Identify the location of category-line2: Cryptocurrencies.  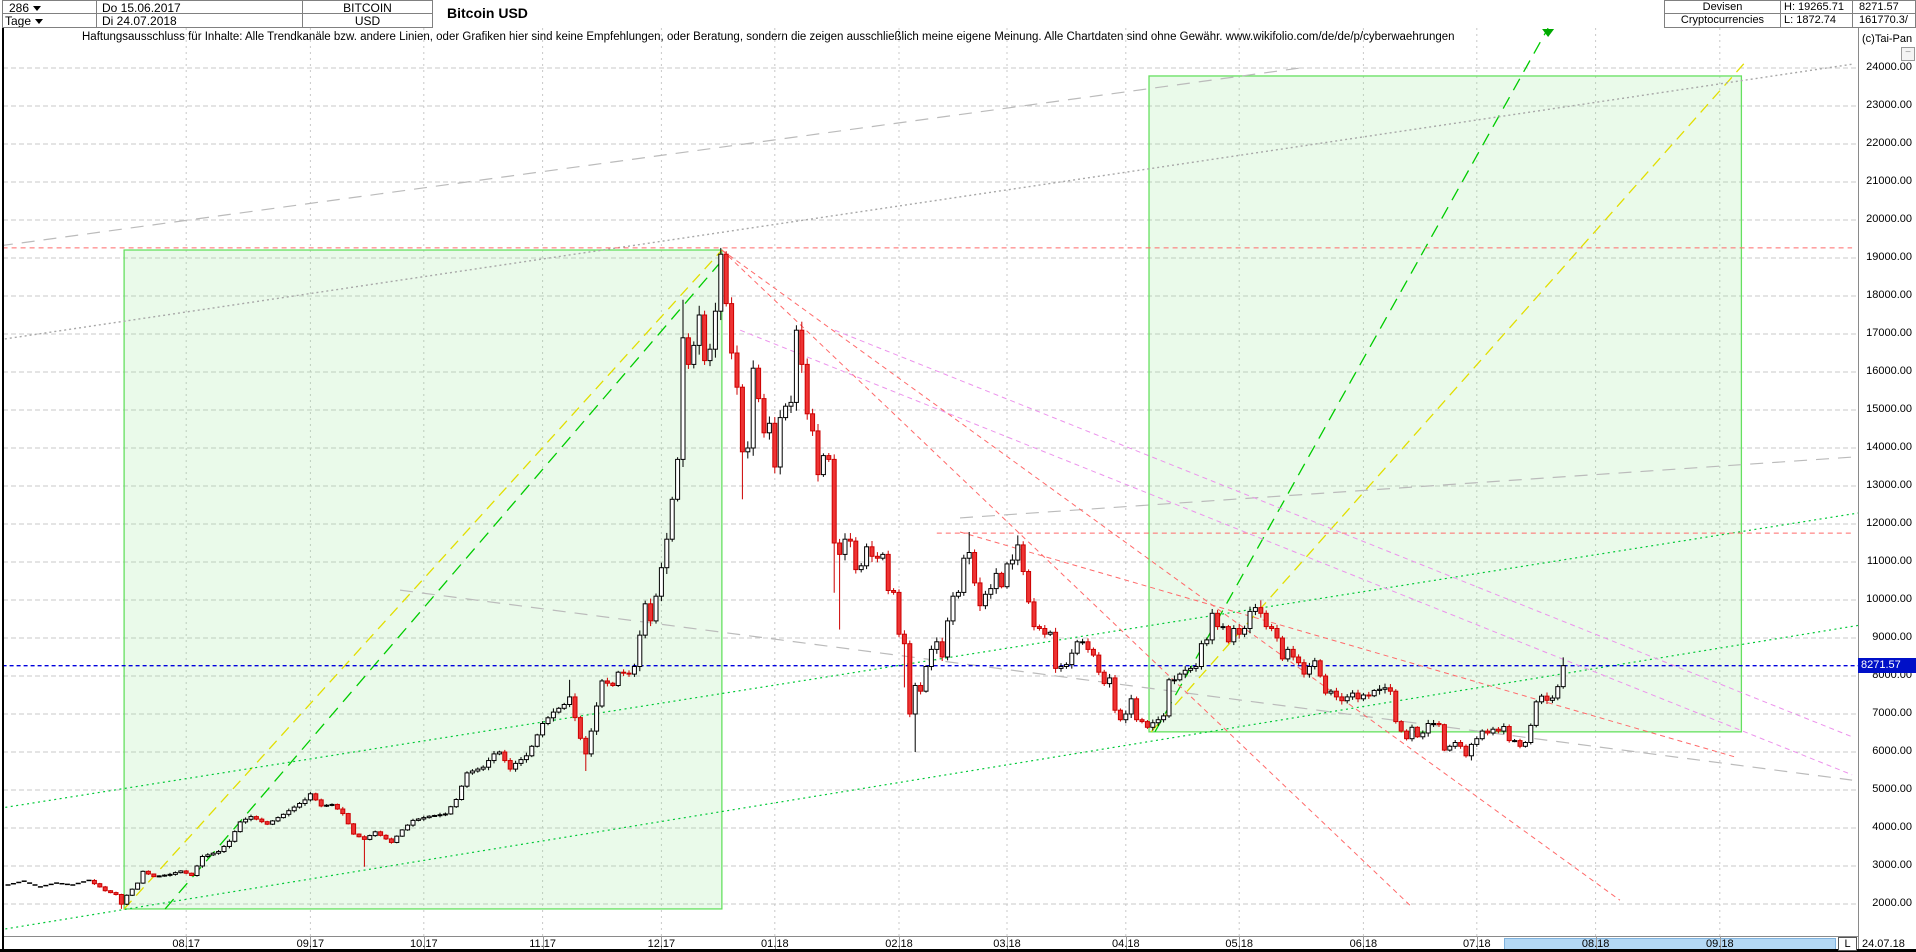
(1722, 20).